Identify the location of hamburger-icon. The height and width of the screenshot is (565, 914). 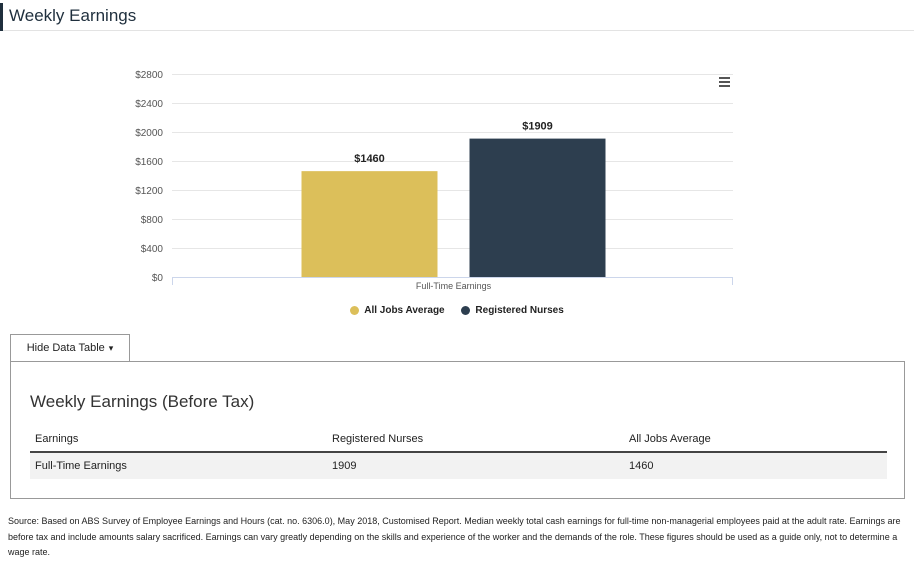
(725, 82).